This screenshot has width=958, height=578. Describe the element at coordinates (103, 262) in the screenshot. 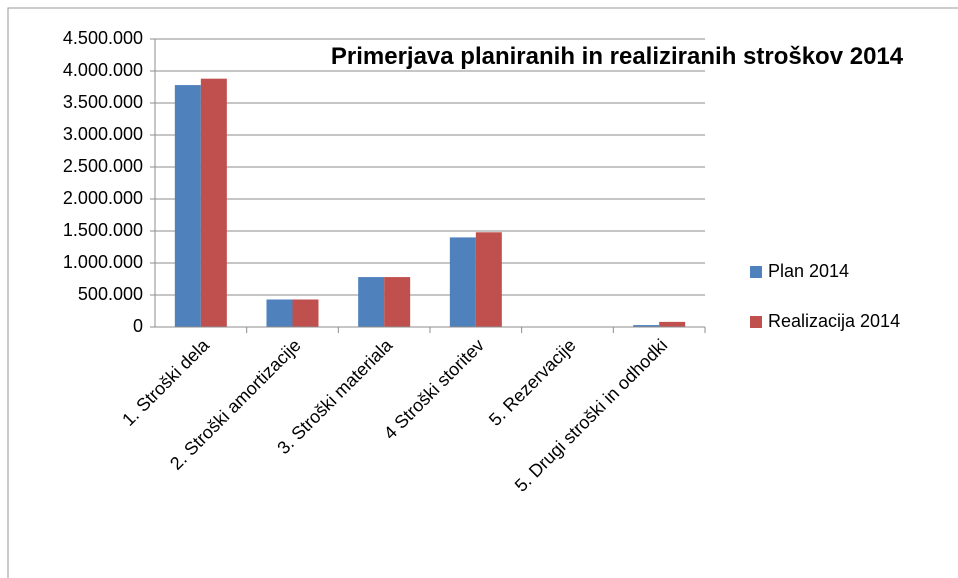

I see `y-tick-label: 1.000.000` at that location.